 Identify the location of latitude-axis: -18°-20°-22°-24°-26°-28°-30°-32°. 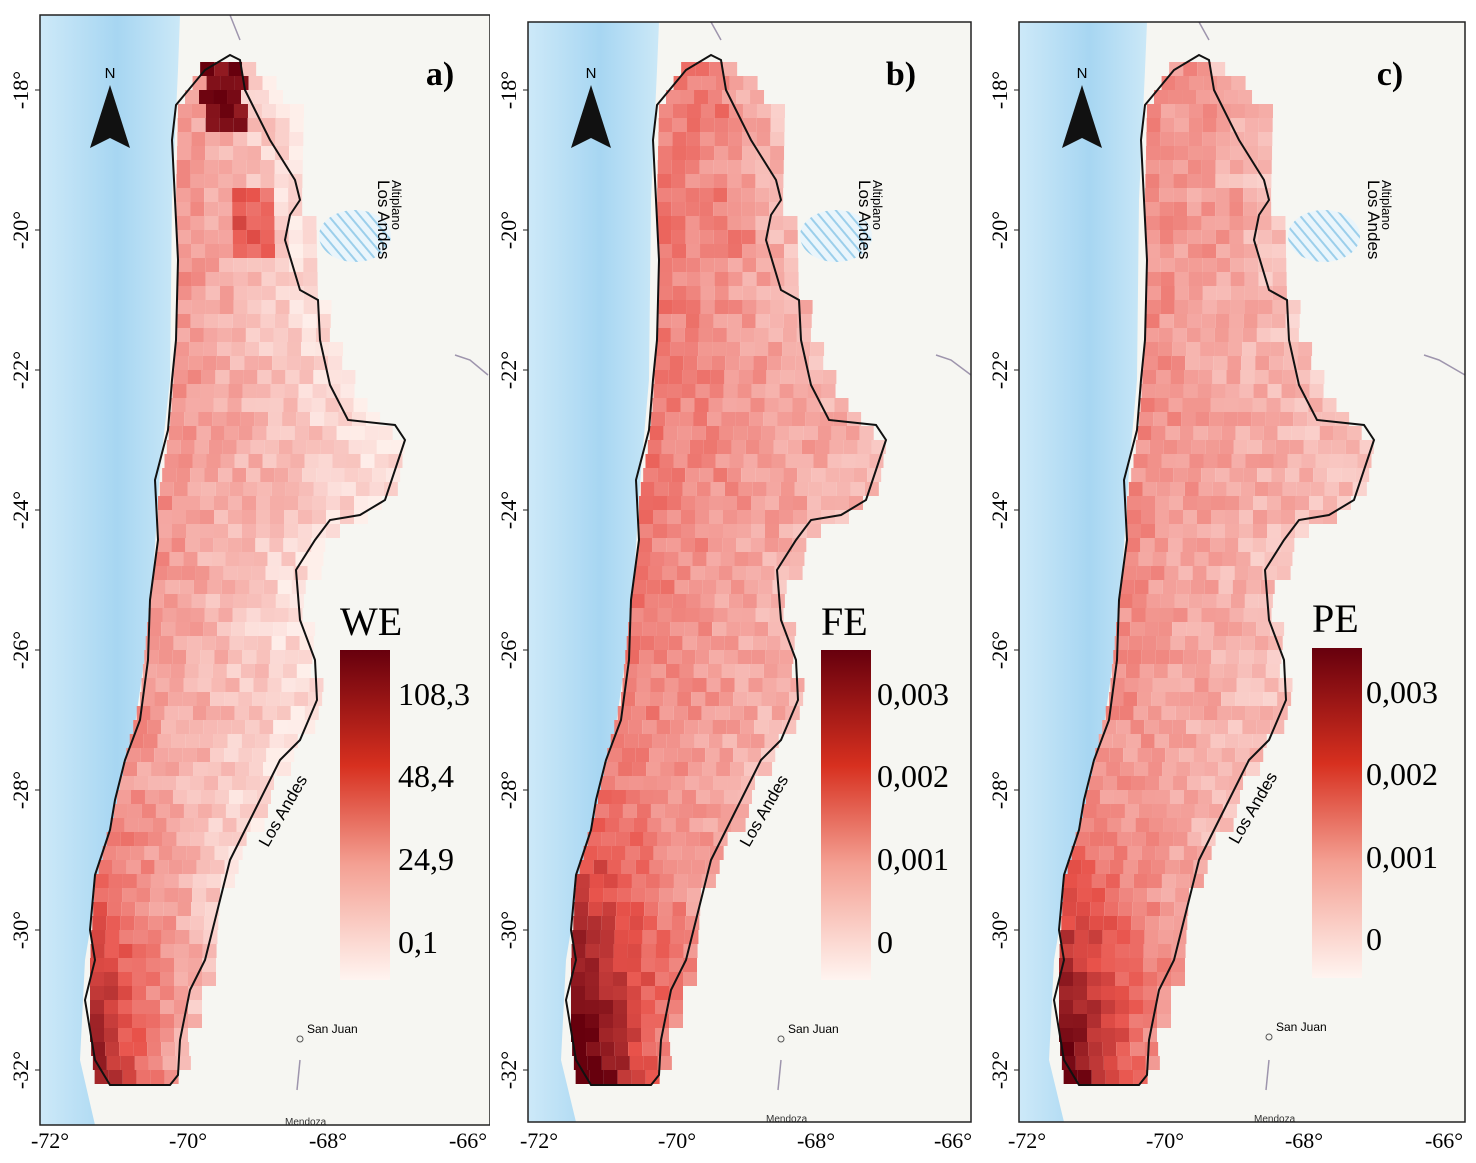
(512, 580).